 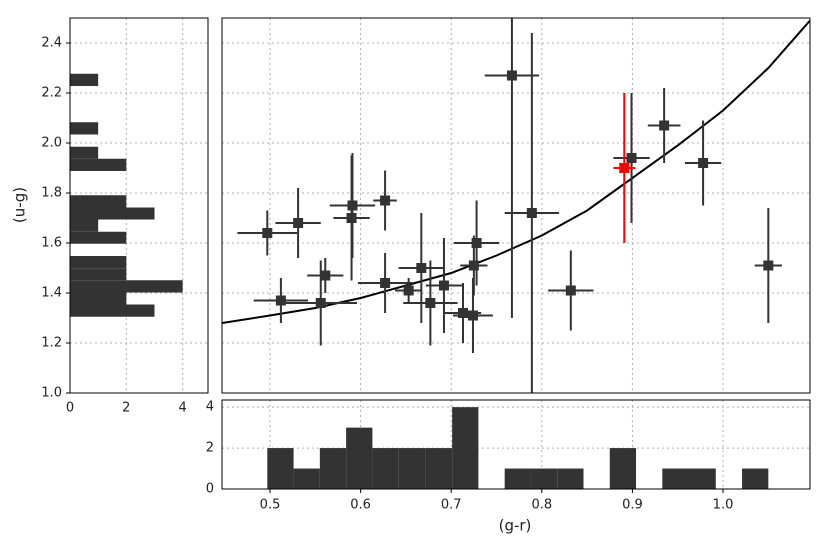 I want to click on x-tick-label: 0.8, so click(x=541, y=505).